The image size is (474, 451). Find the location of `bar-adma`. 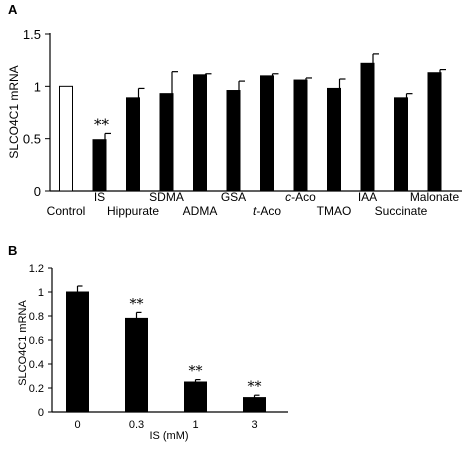

bar-adma is located at coordinates (200, 133).